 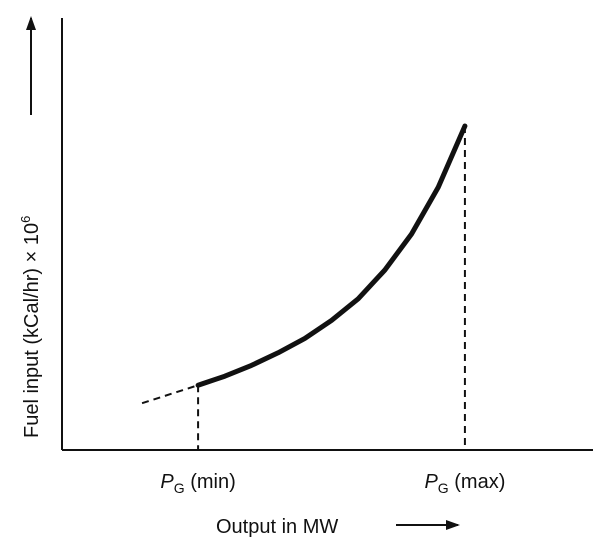 What do you see at coordinates (30, 327) in the screenshot?
I see `y-axis-title: Fuel input (kCal/hr) × 106` at bounding box center [30, 327].